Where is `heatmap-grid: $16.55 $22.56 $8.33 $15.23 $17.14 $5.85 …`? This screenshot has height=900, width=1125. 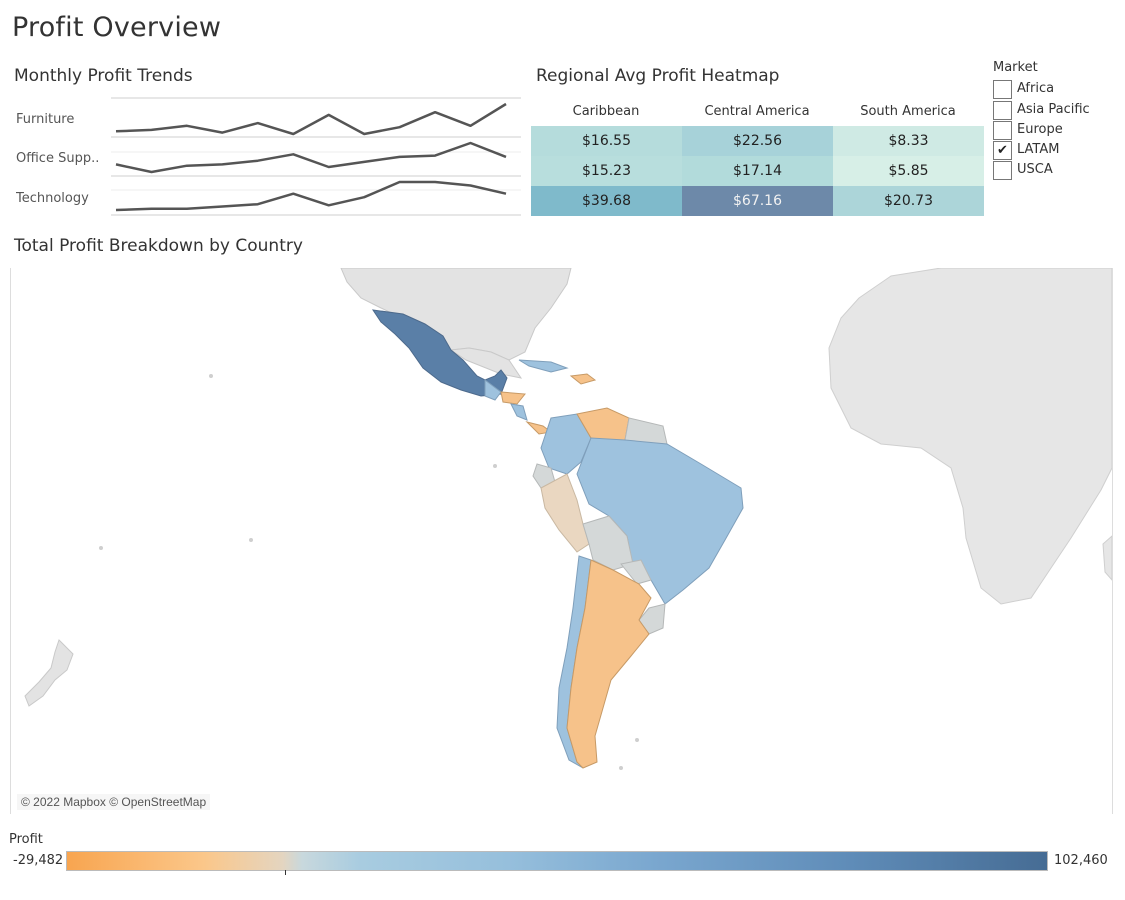 heatmap-grid: $16.55 $22.56 $8.33 $15.23 $17.14 $5.85 … is located at coordinates (757, 171).